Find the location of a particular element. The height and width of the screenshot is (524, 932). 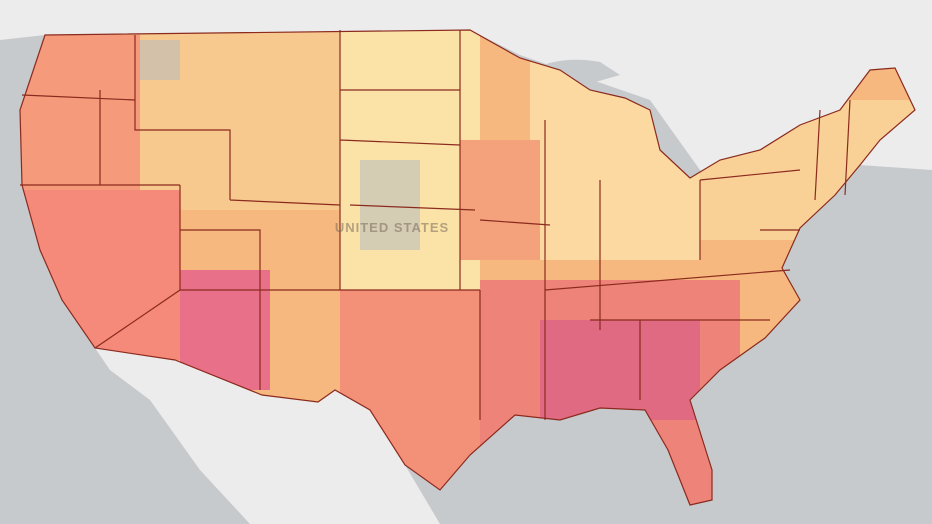

mexico is located at coordinates (267, 436).